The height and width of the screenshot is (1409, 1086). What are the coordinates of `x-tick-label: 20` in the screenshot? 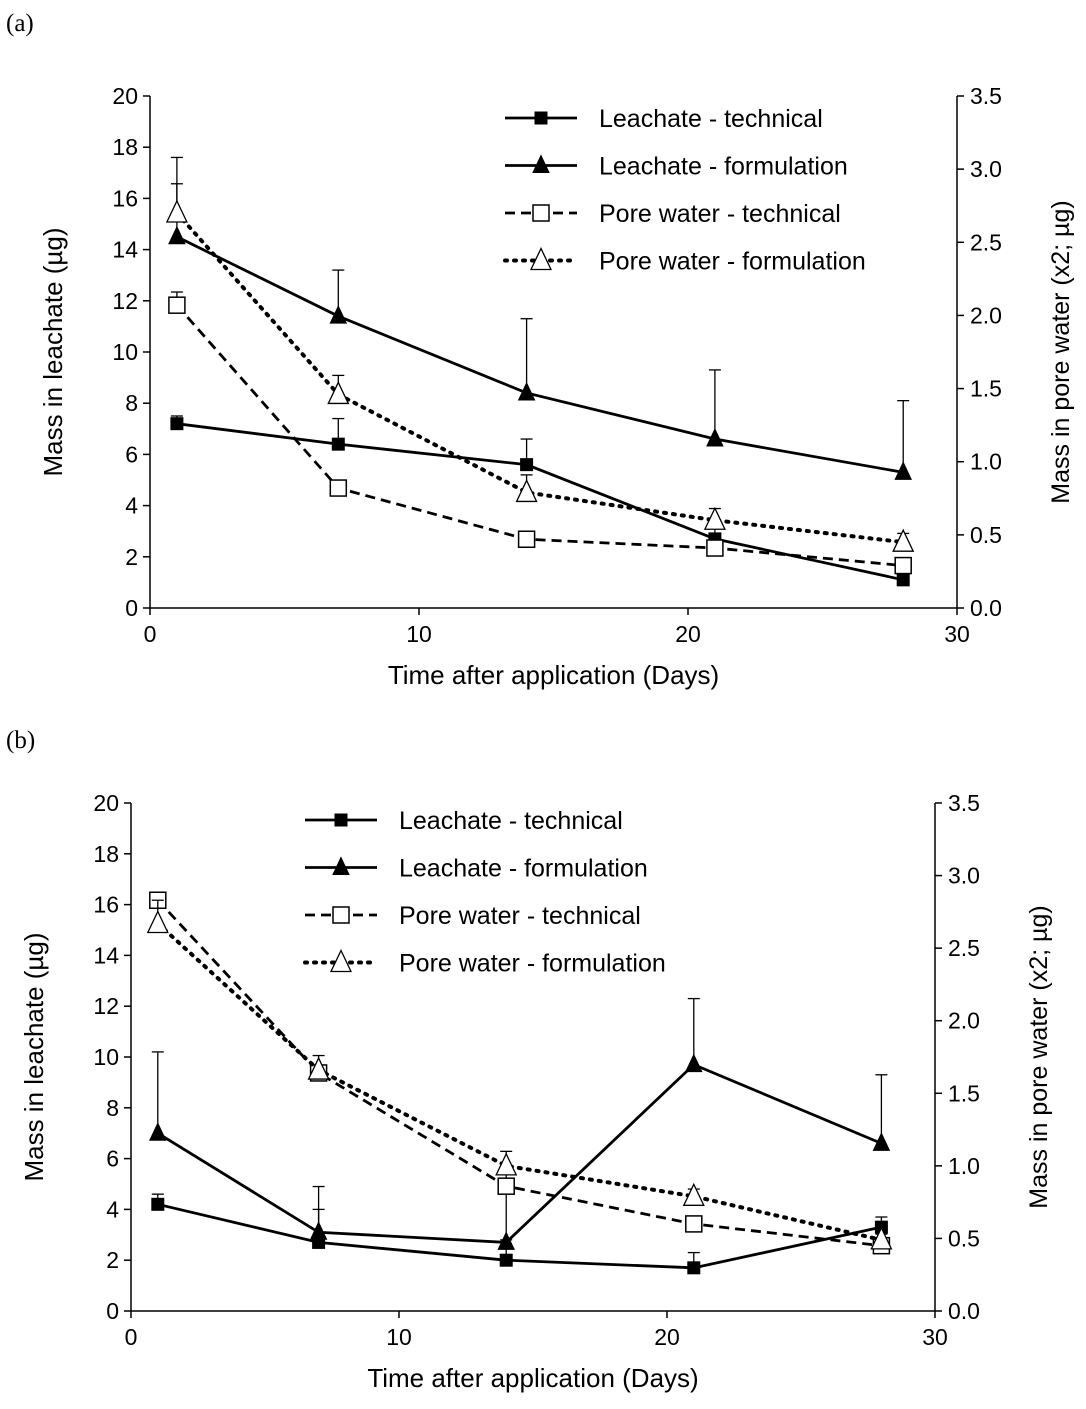 It's located at (688, 634).